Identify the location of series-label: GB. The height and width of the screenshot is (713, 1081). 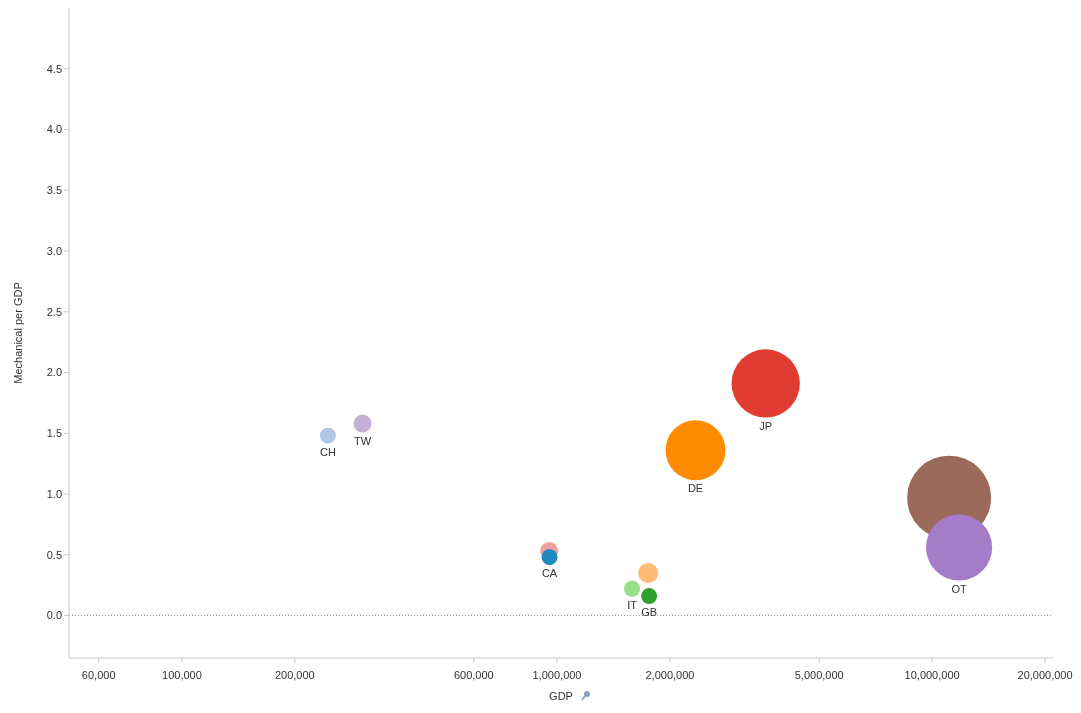
(649, 612).